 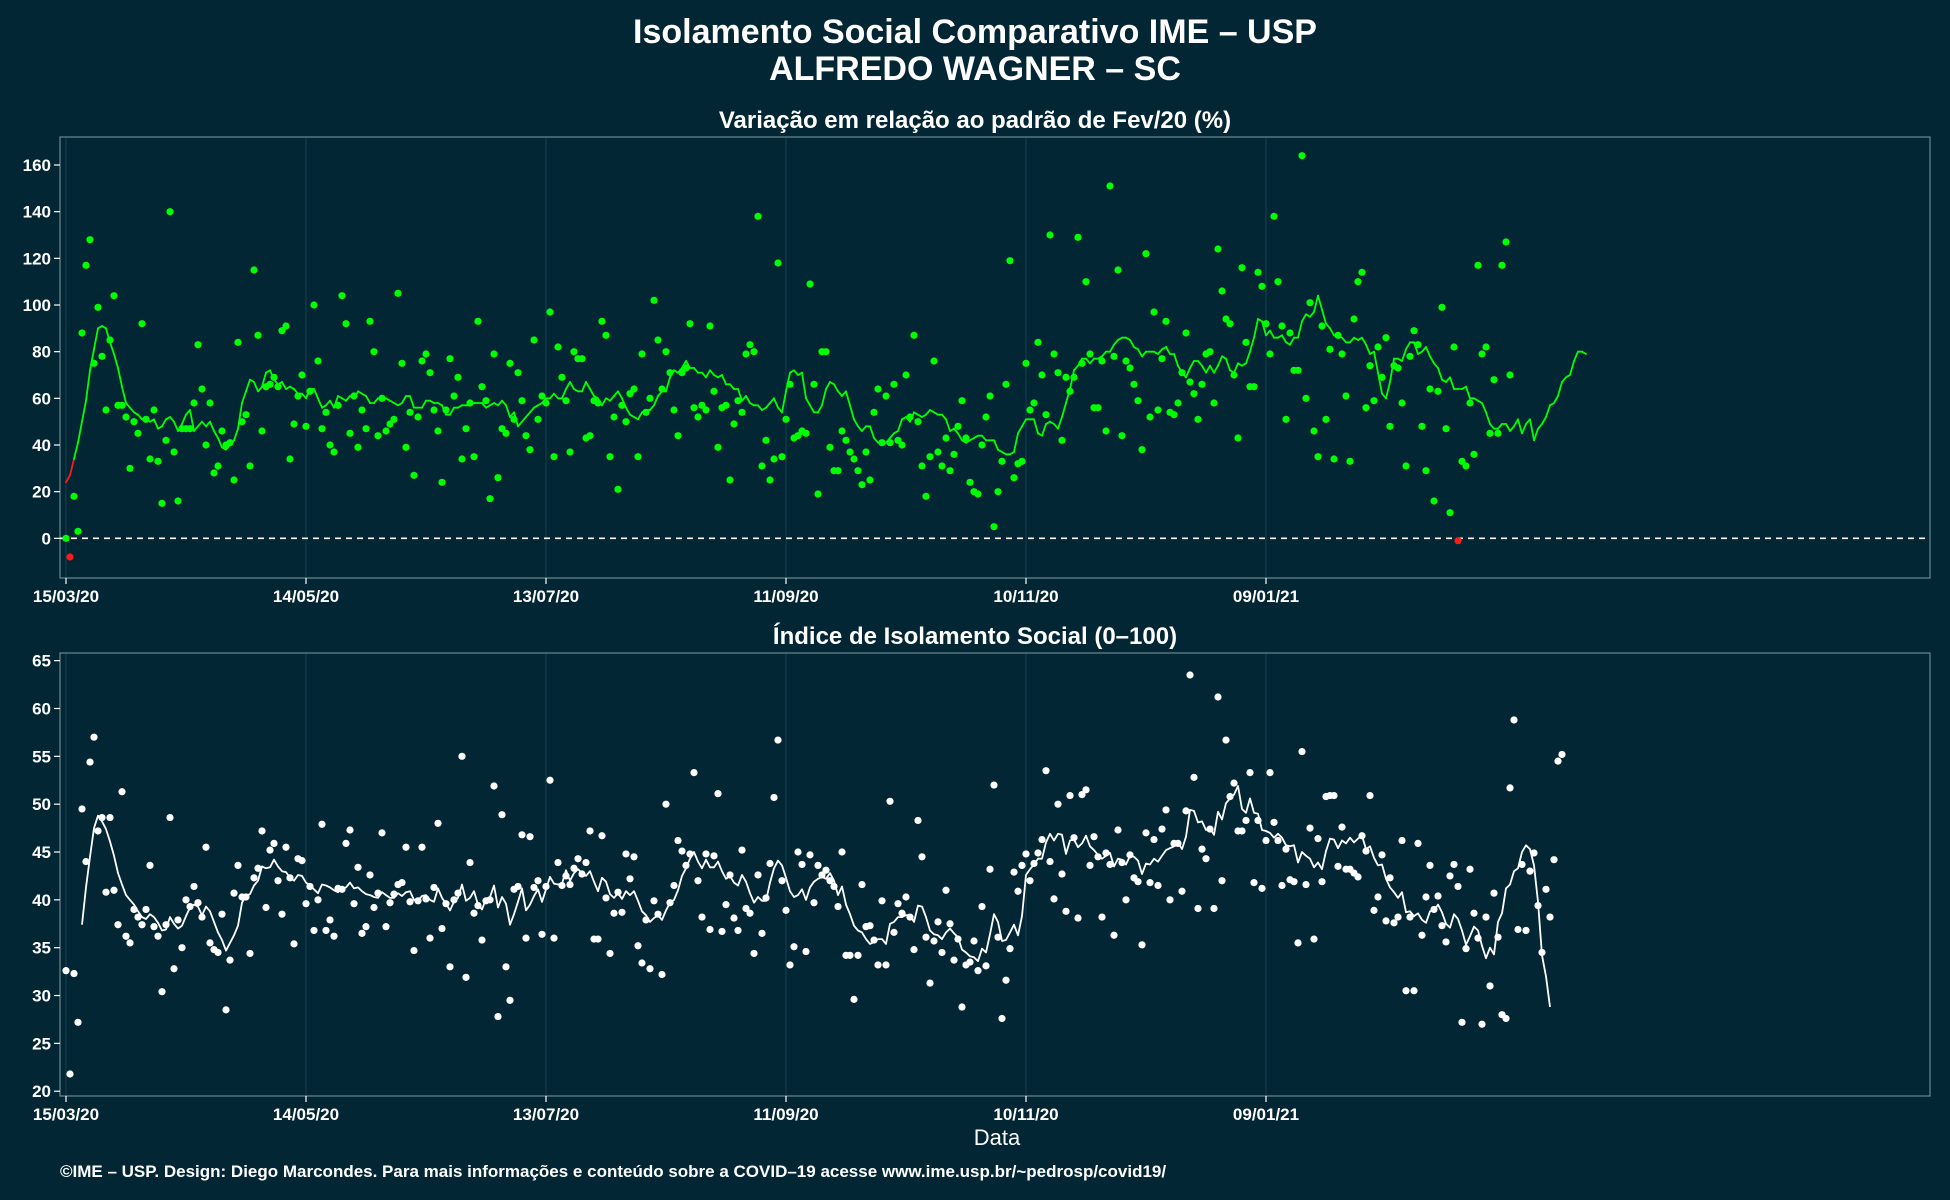 I want to click on chart-title-line2: ALFREDO WAGNER – SC, so click(x=975, y=69).